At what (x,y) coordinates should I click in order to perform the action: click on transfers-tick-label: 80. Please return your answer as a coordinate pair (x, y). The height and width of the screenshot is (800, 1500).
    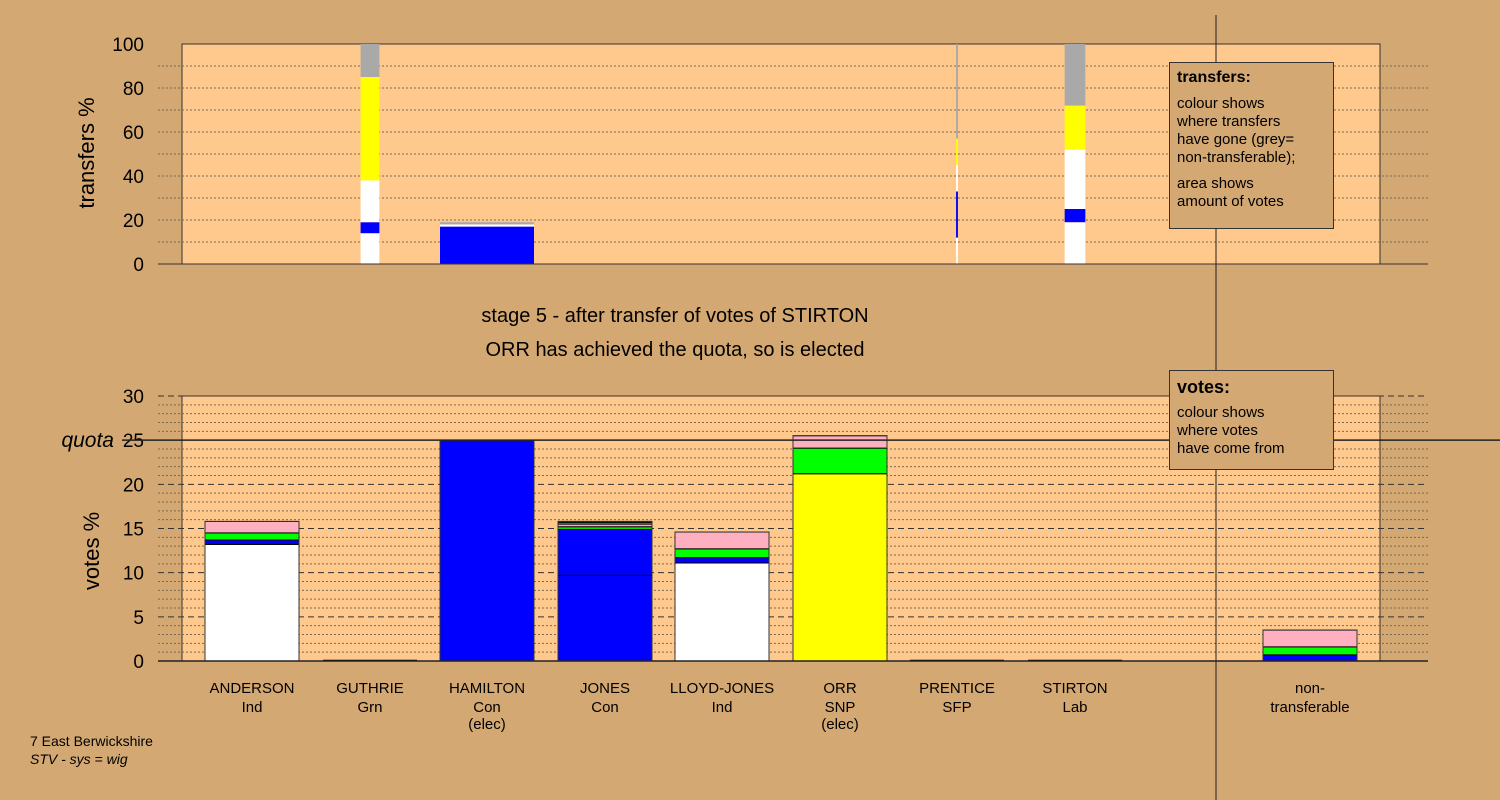
    Looking at the image, I should click on (133, 89).